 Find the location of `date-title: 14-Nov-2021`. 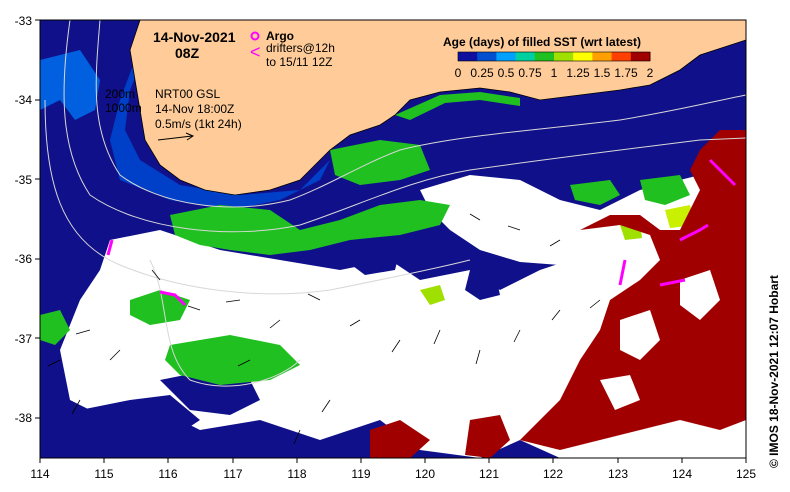

date-title: 14-Nov-2021 is located at coordinates (194, 37).